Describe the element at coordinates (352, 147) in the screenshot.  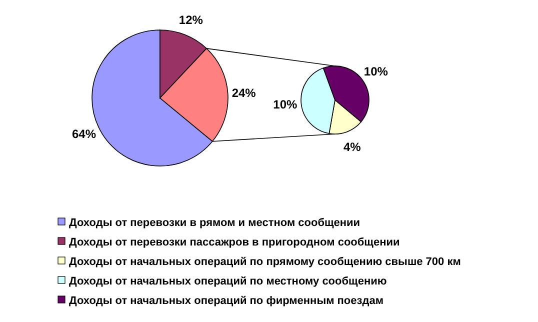
I see `data-label: 4%` at that location.